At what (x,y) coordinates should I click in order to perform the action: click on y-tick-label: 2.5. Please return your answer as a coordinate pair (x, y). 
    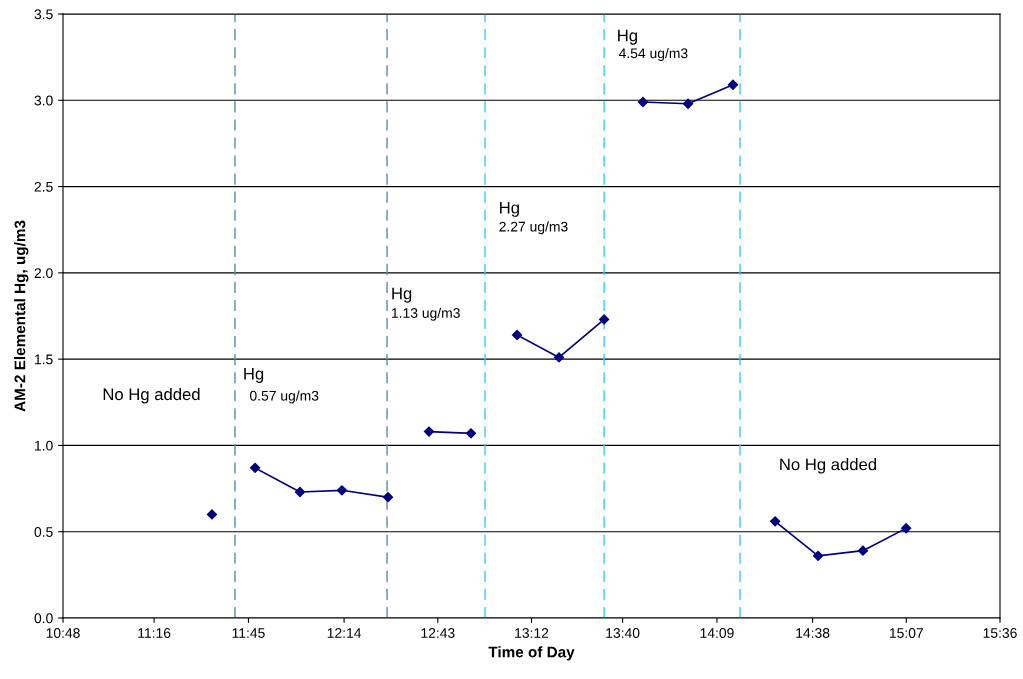
    Looking at the image, I should click on (43, 186).